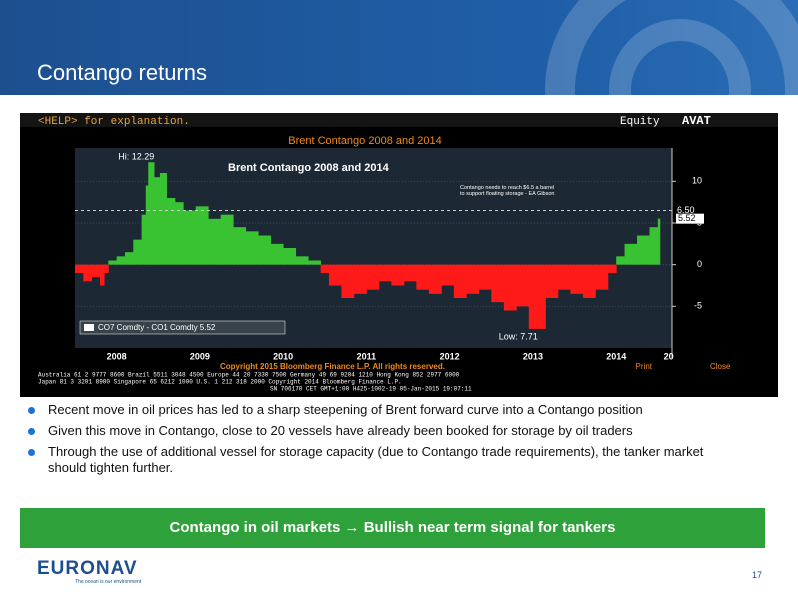 The width and height of the screenshot is (798, 600). What do you see at coordinates (671, 47) in the screenshot?
I see `watermark` at bounding box center [671, 47].